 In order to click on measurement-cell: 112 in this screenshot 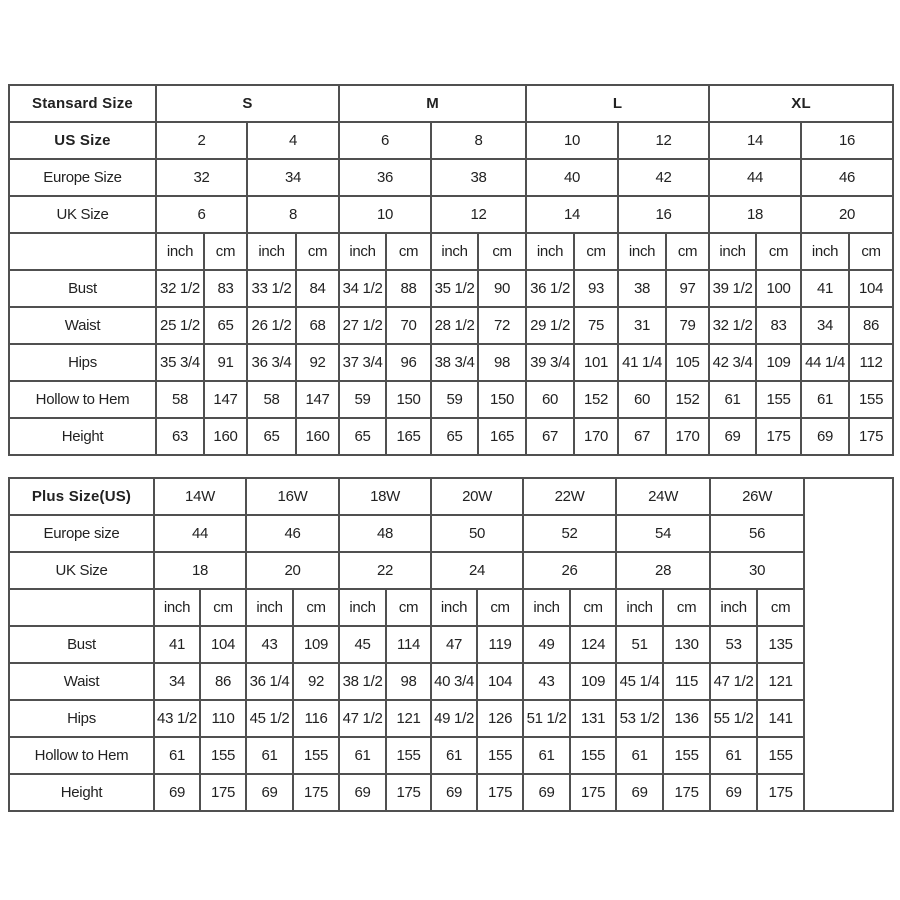, I will do `click(871, 362)`.